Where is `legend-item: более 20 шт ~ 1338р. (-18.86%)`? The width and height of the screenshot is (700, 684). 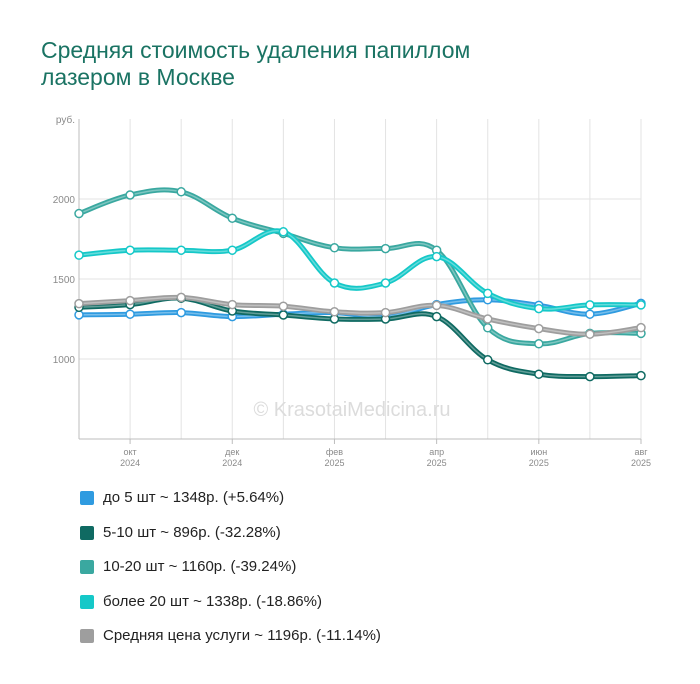 legend-item: более 20 шт ~ 1338р. (-18.86%) is located at coordinates (230, 610).